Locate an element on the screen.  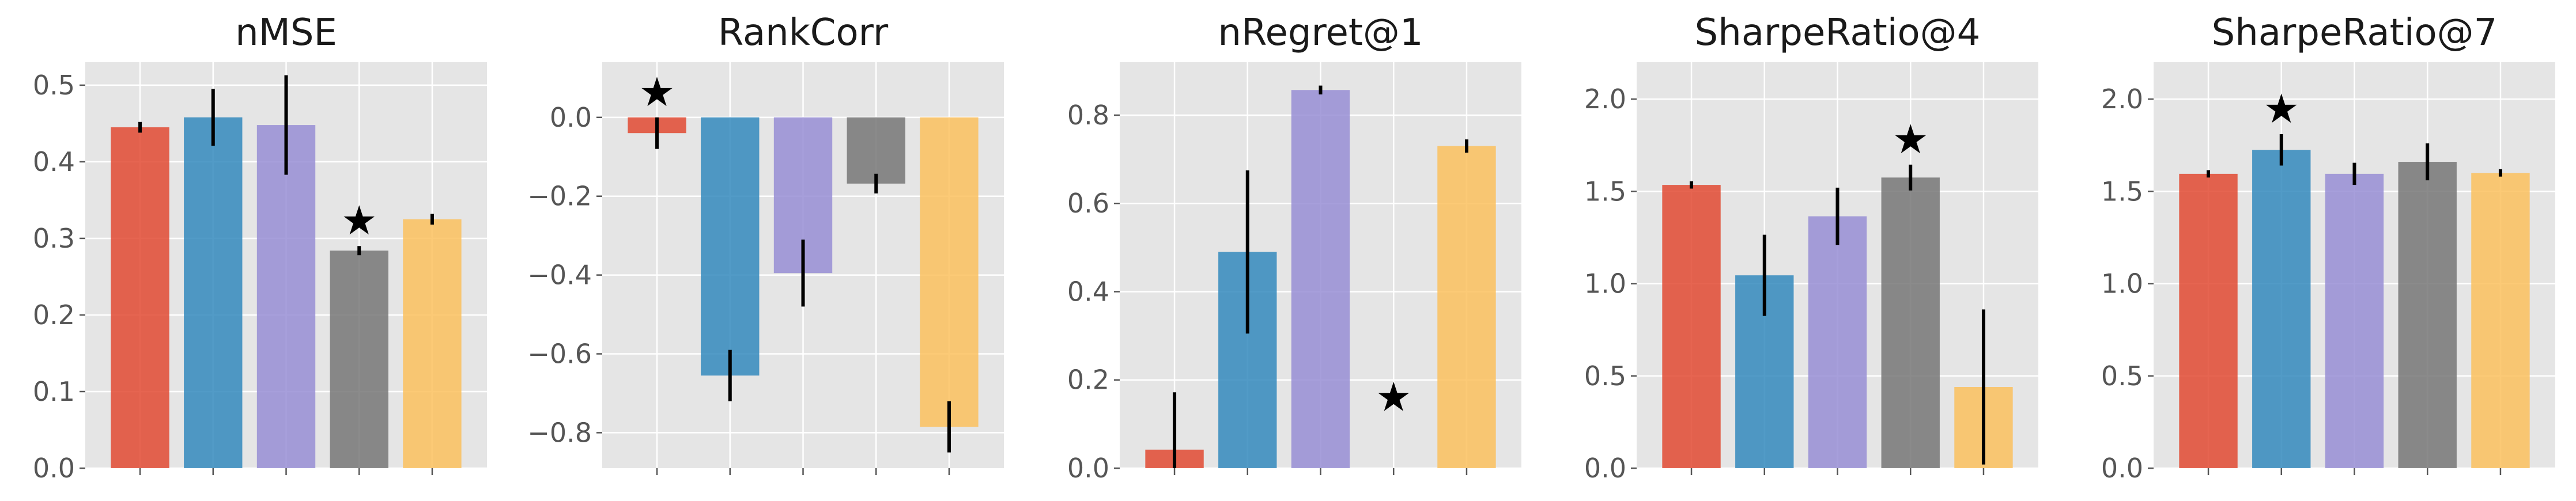
y-tick-label: 0.3 is located at coordinates (54, 238).